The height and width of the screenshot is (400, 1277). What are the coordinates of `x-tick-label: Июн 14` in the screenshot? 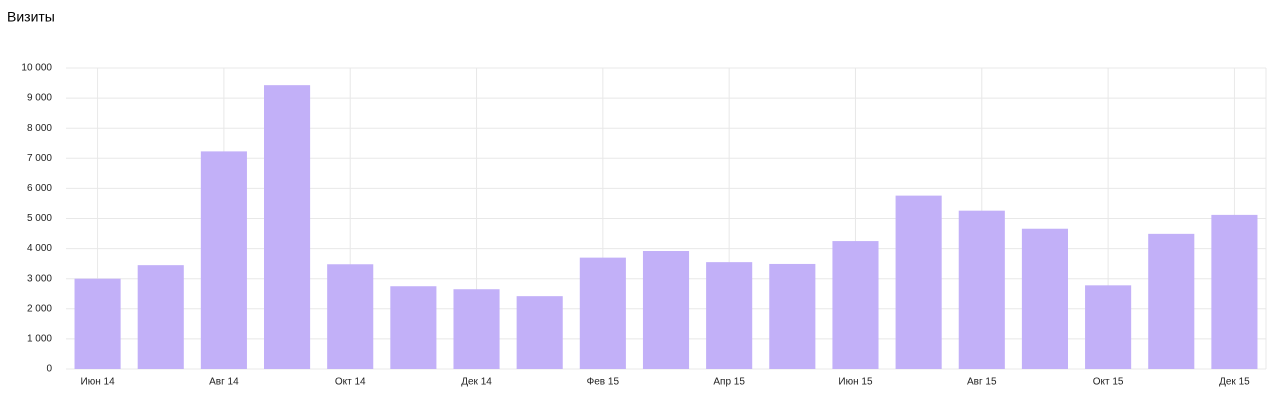 It's located at (98, 382).